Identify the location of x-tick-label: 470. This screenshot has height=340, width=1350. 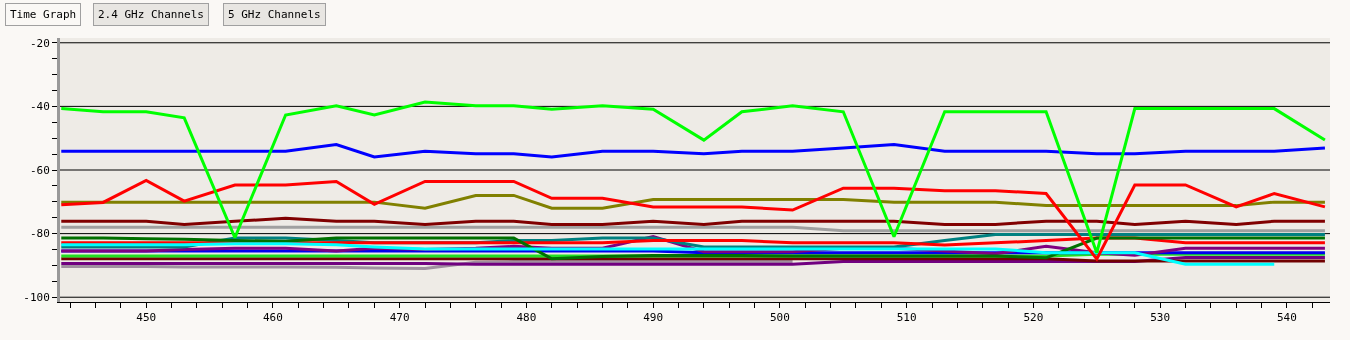
(399, 318).